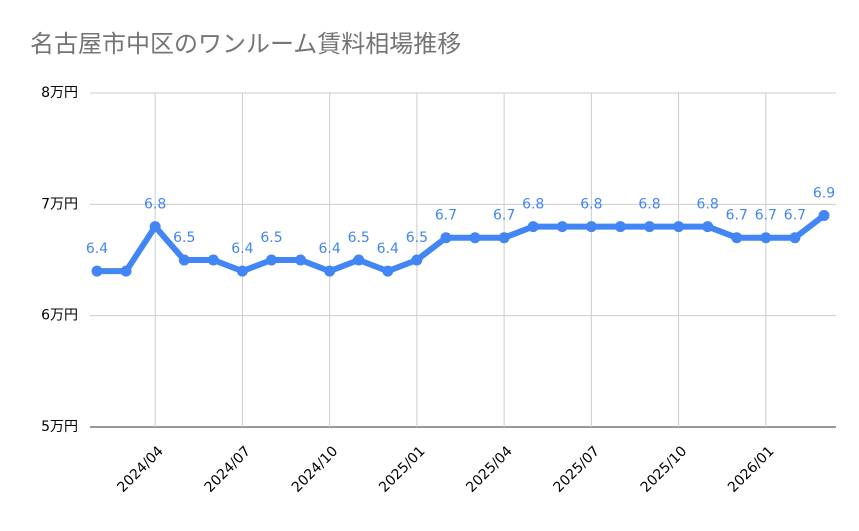 The height and width of the screenshot is (531, 859). Describe the element at coordinates (59, 316) in the screenshot. I see `y-tick-label: 6万円` at that location.